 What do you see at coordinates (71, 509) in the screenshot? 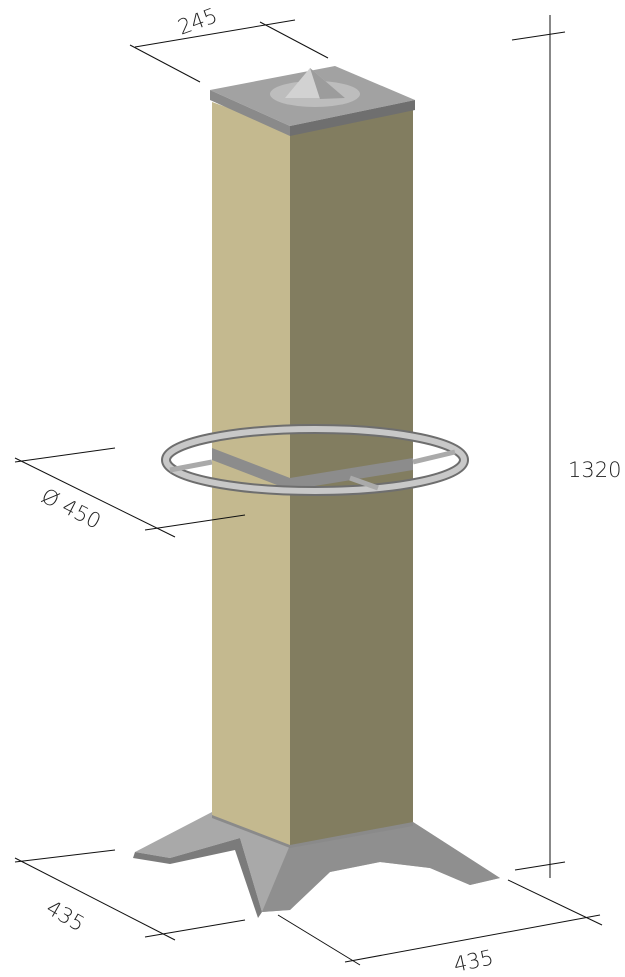
I see `dim-label: Ø 450` at bounding box center [71, 509].